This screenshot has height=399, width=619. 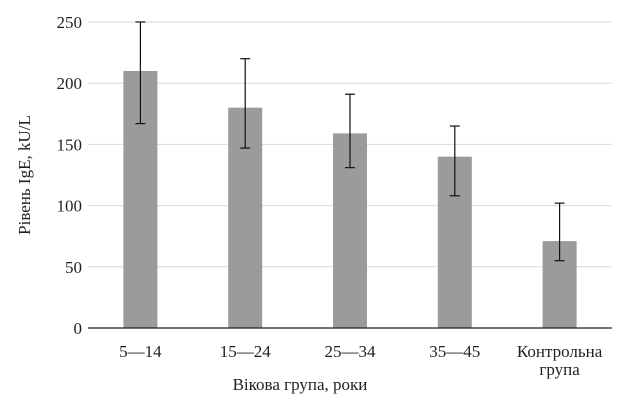 What do you see at coordinates (560, 351) in the screenshot?
I see `x-tick-label-4-line-0: Контрольна` at bounding box center [560, 351].